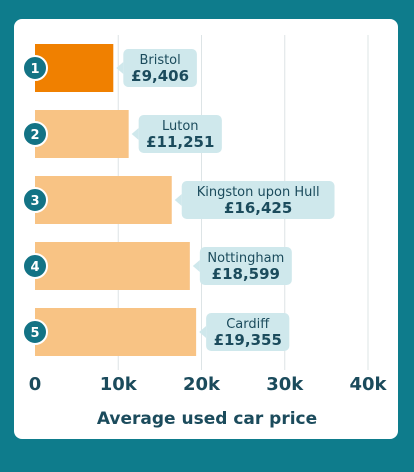 The image size is (414, 472). Describe the element at coordinates (180, 142) in the screenshot. I see `value-label: £11,251` at that location.